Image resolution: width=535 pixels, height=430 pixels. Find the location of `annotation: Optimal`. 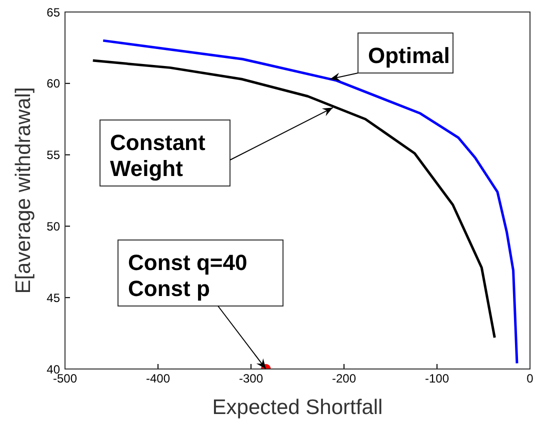

annotation: Optimal is located at coordinates (409, 55).